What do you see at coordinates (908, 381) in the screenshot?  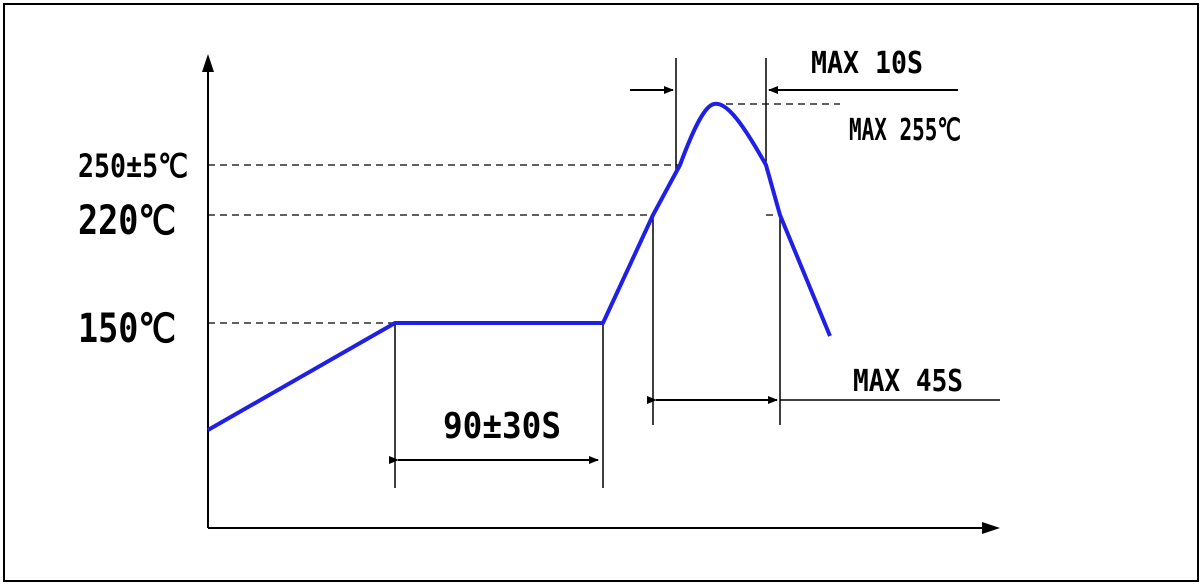 I see `label-above-liquidus: MAX 45S` at bounding box center [908, 381].